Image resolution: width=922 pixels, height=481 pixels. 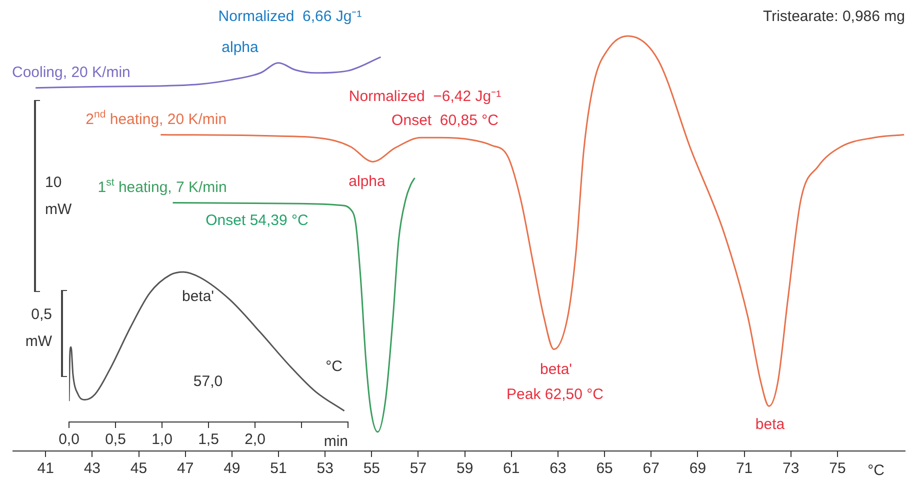 I want to click on x-tick-label: 53, so click(x=325, y=469).